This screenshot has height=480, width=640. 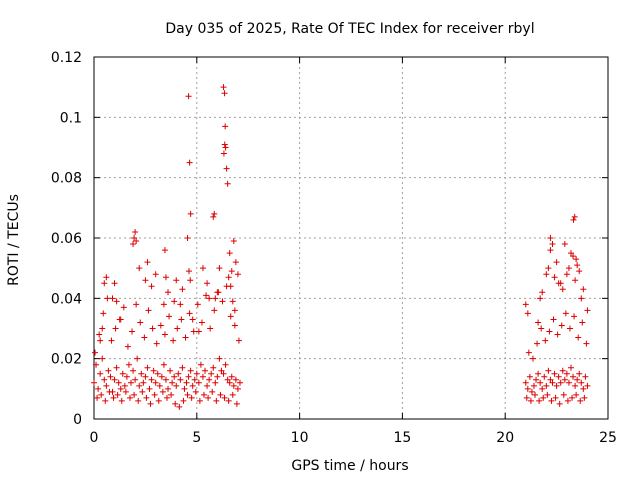 I want to click on y-tick-label: 0.06, so click(x=66, y=239).